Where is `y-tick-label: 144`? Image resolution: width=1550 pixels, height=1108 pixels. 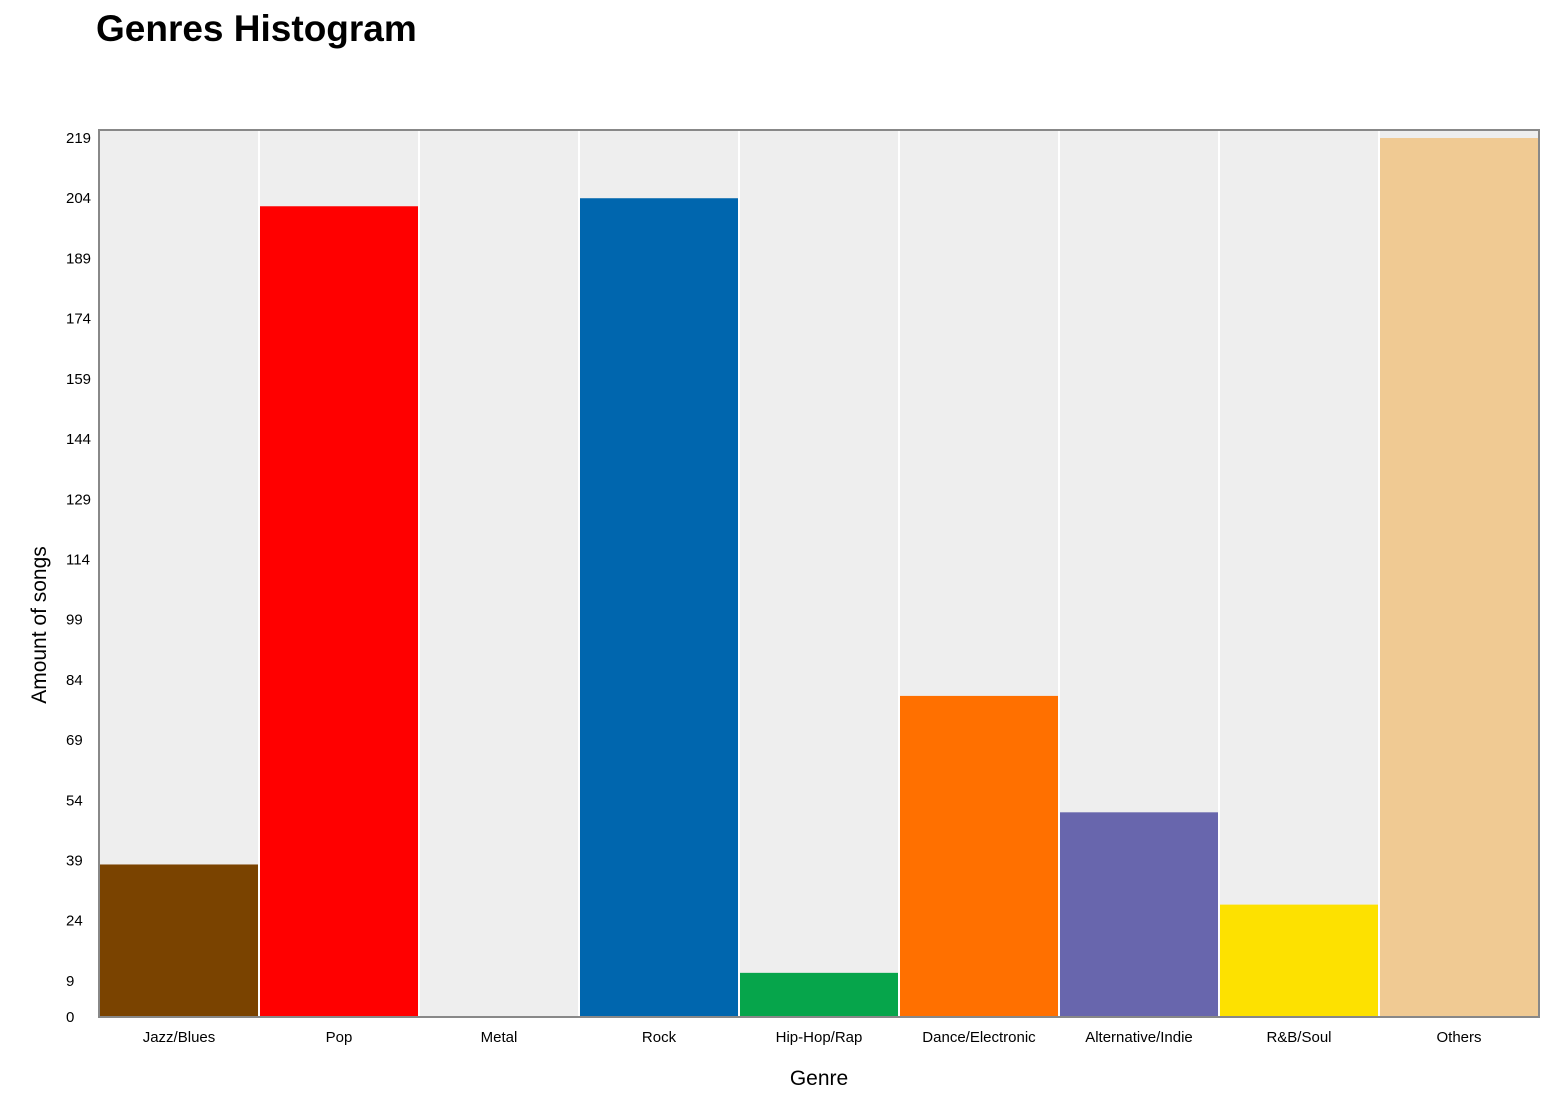
y-tick-label: 144 is located at coordinates (78, 439).